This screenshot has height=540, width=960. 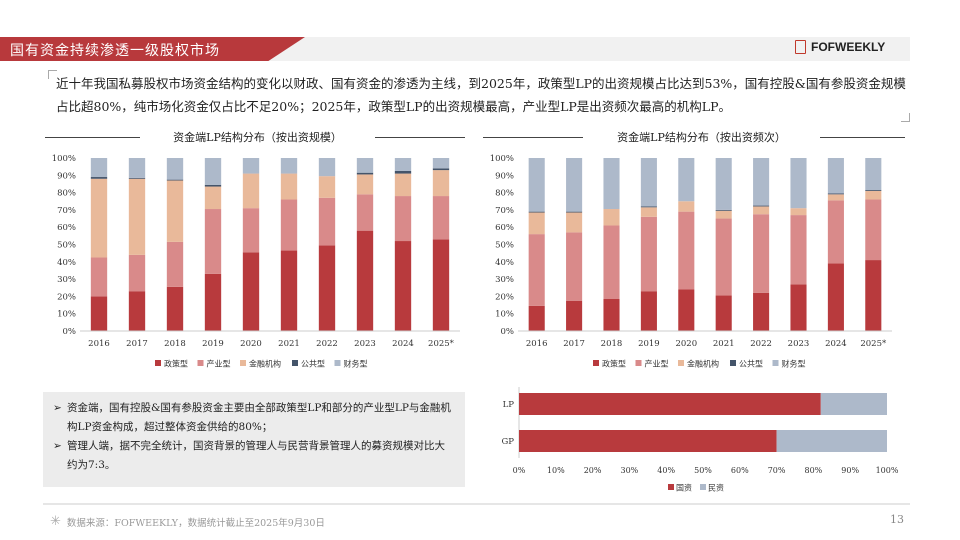 What do you see at coordinates (289, 344) in the screenshot?
I see `x-tick-label: 2021` at bounding box center [289, 344].